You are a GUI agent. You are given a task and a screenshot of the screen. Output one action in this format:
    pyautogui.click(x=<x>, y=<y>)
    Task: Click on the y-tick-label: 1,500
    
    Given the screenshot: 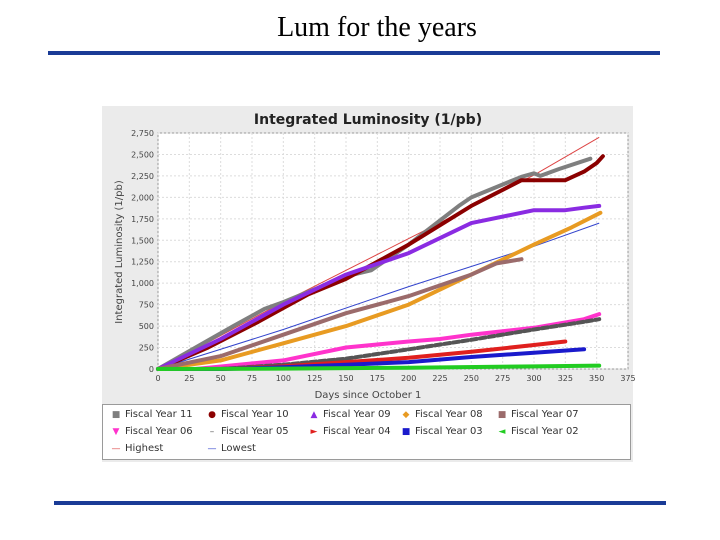 What is the action you would take?
    pyautogui.click(x=142, y=240)
    